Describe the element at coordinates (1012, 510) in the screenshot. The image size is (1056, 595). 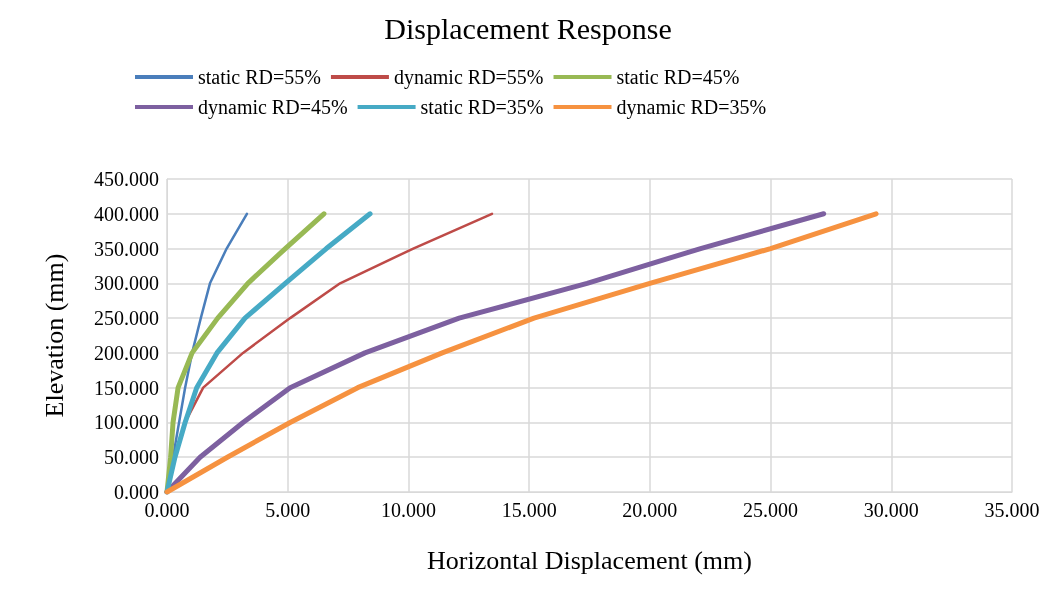
I see `x-tick-label: 35.000` at that location.